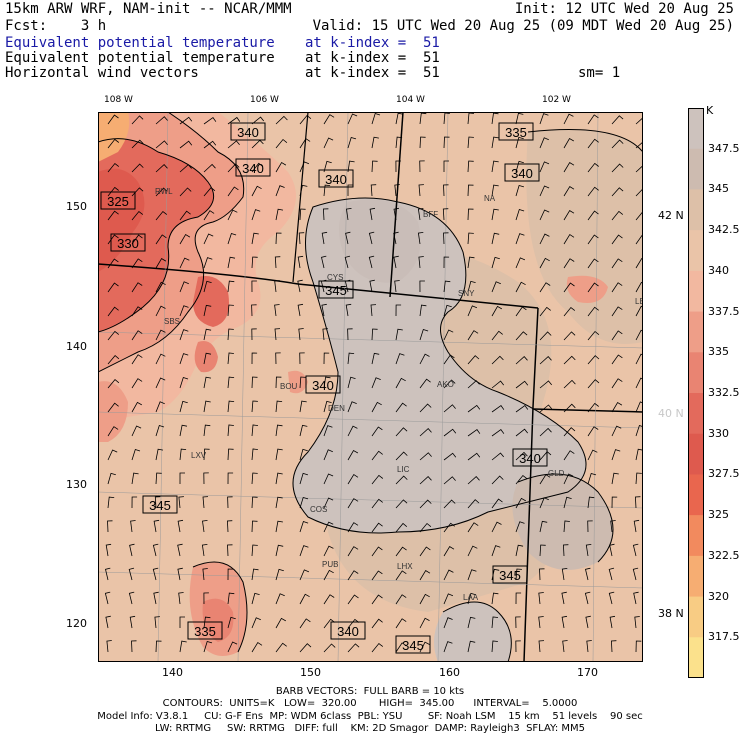  I want to click on init-time: Init: 12 UTC Wed 20 Aug 25, so click(624, 9).